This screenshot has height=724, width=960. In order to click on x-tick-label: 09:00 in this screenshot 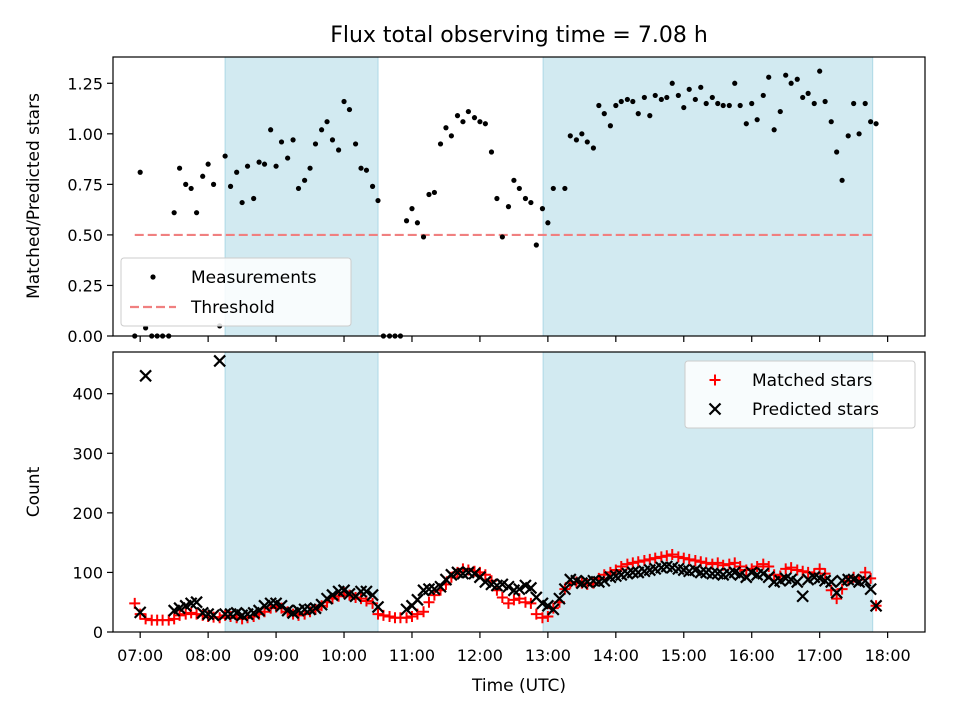, I will do `click(276, 655)`.